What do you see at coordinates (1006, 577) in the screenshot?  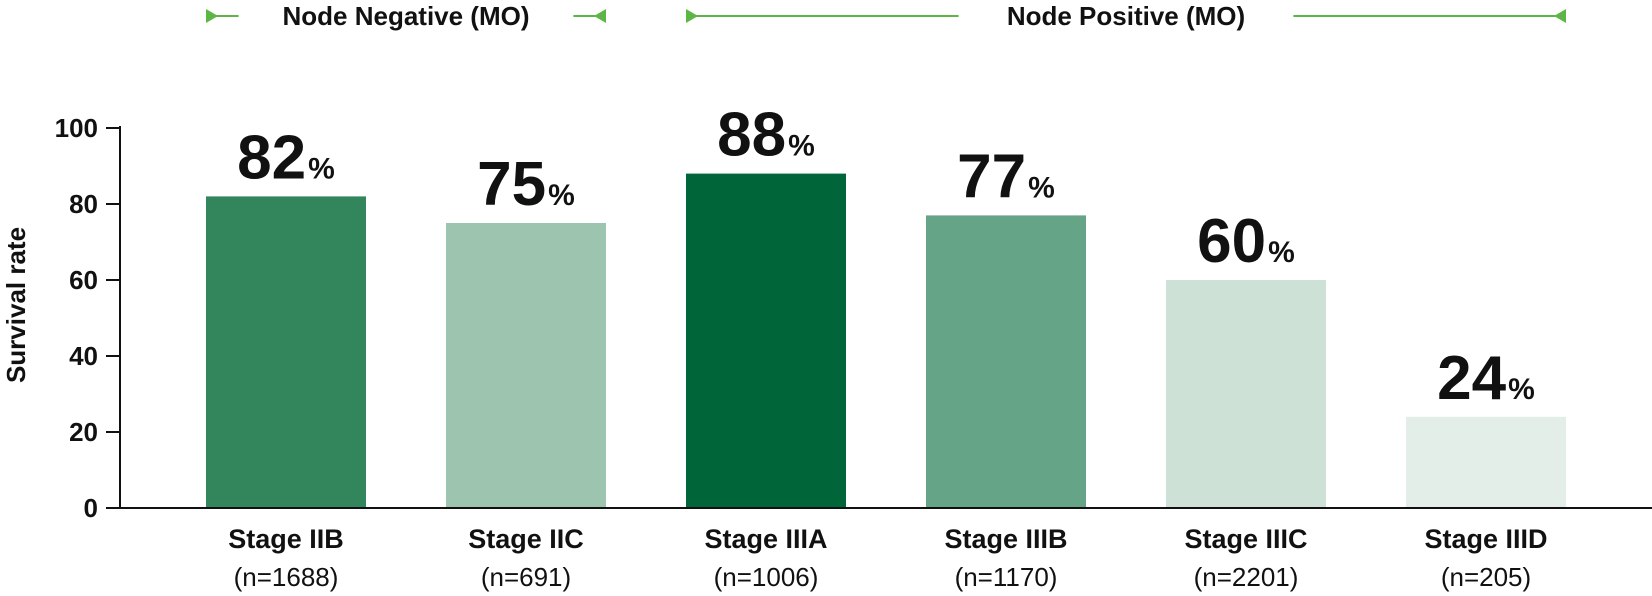 I see `x-sample-size-label: (n=1170)` at bounding box center [1006, 577].